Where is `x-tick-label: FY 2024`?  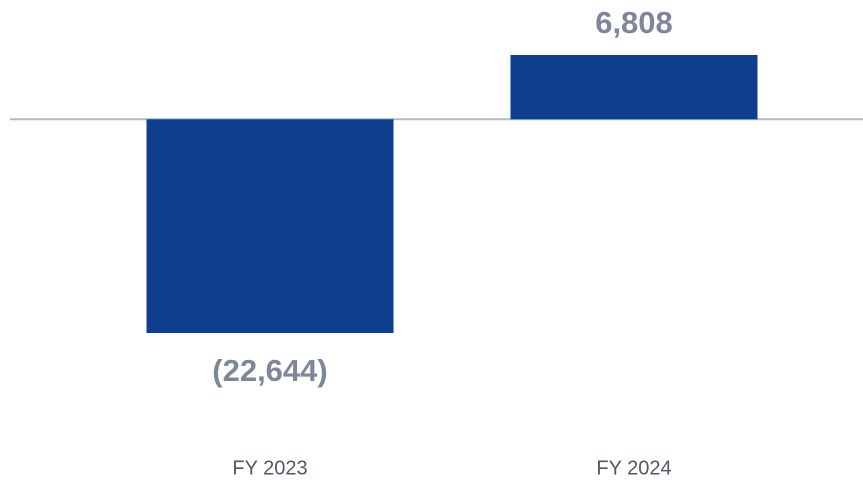
x-tick-label: FY 2024 is located at coordinates (633, 468).